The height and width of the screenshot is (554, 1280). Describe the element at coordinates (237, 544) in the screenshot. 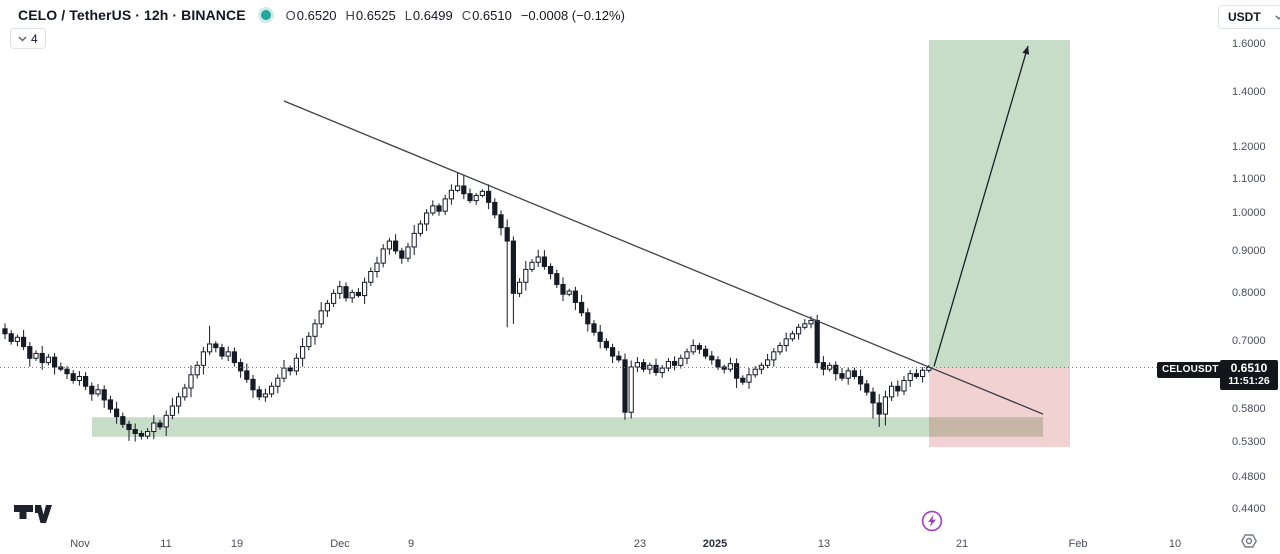

I see `time-tick-label: 19` at that location.